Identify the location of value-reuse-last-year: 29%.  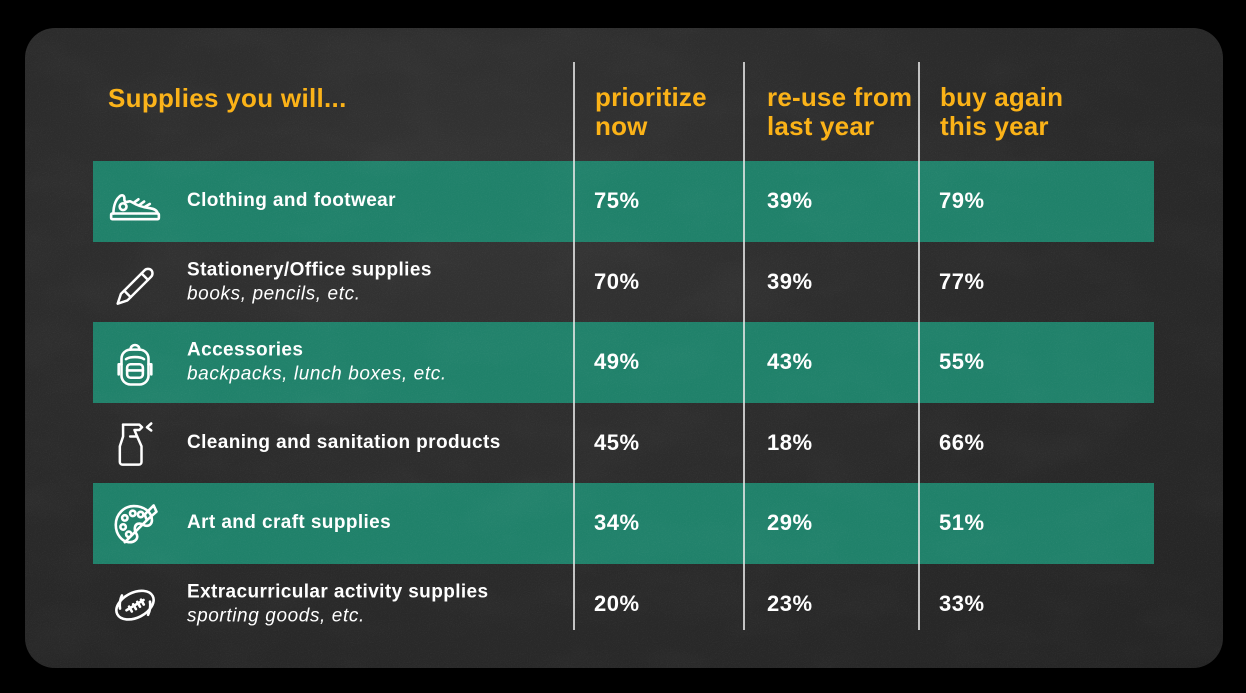
(790, 523).